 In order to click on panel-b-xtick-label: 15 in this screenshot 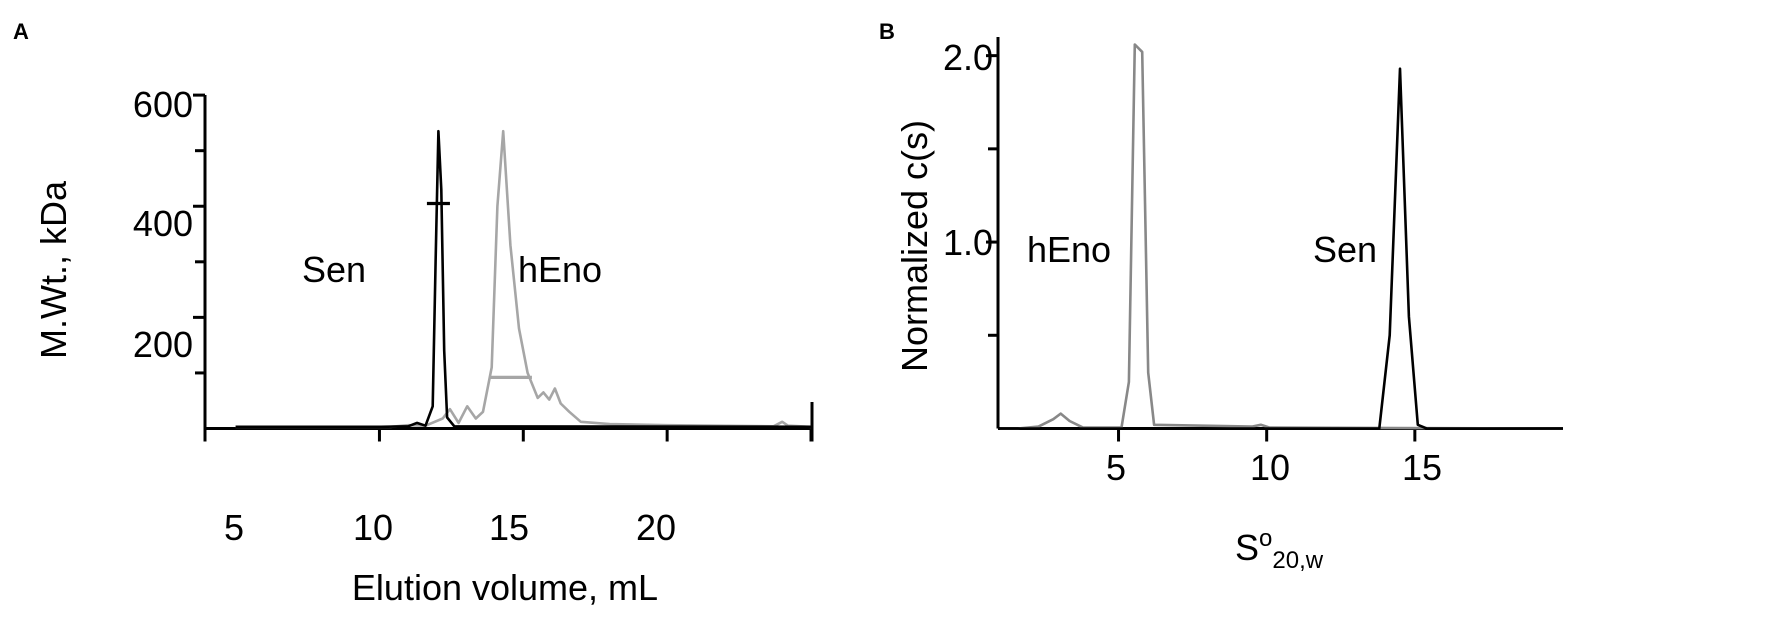, I will do `click(1422, 467)`.